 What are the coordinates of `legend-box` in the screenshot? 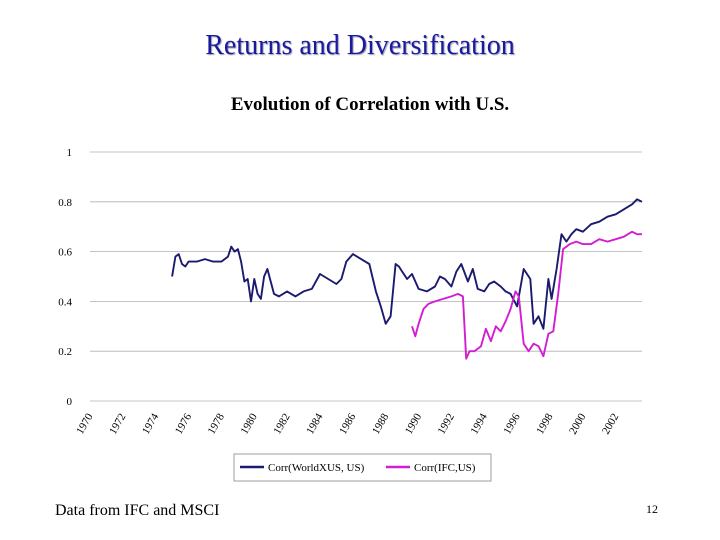 It's located at (362, 467).